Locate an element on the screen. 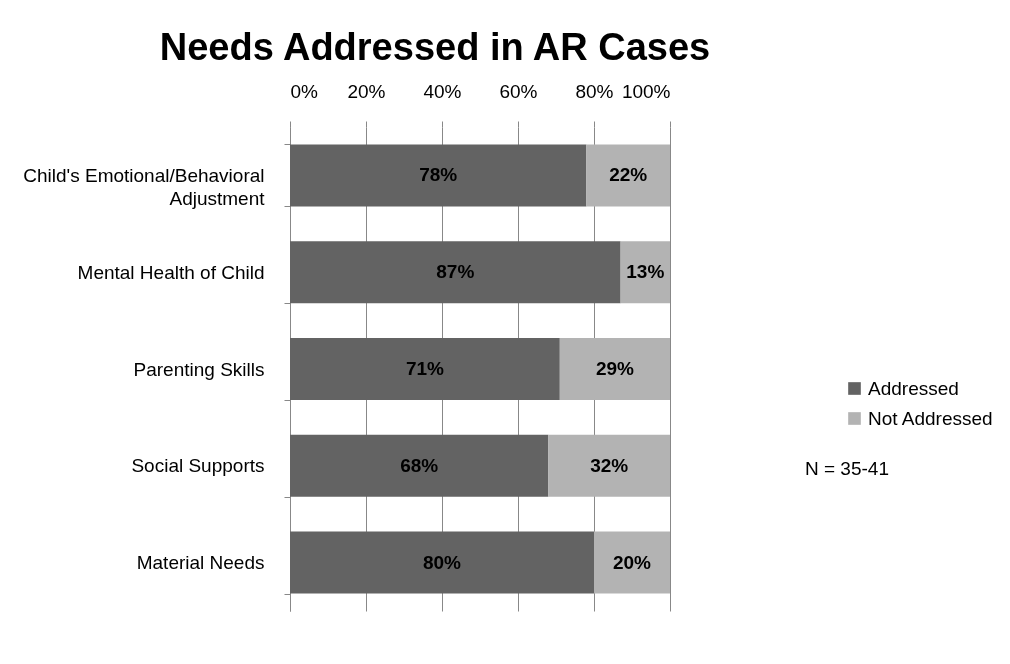 This screenshot has height=664, width=1010. data-label: 71% is located at coordinates (425, 368).